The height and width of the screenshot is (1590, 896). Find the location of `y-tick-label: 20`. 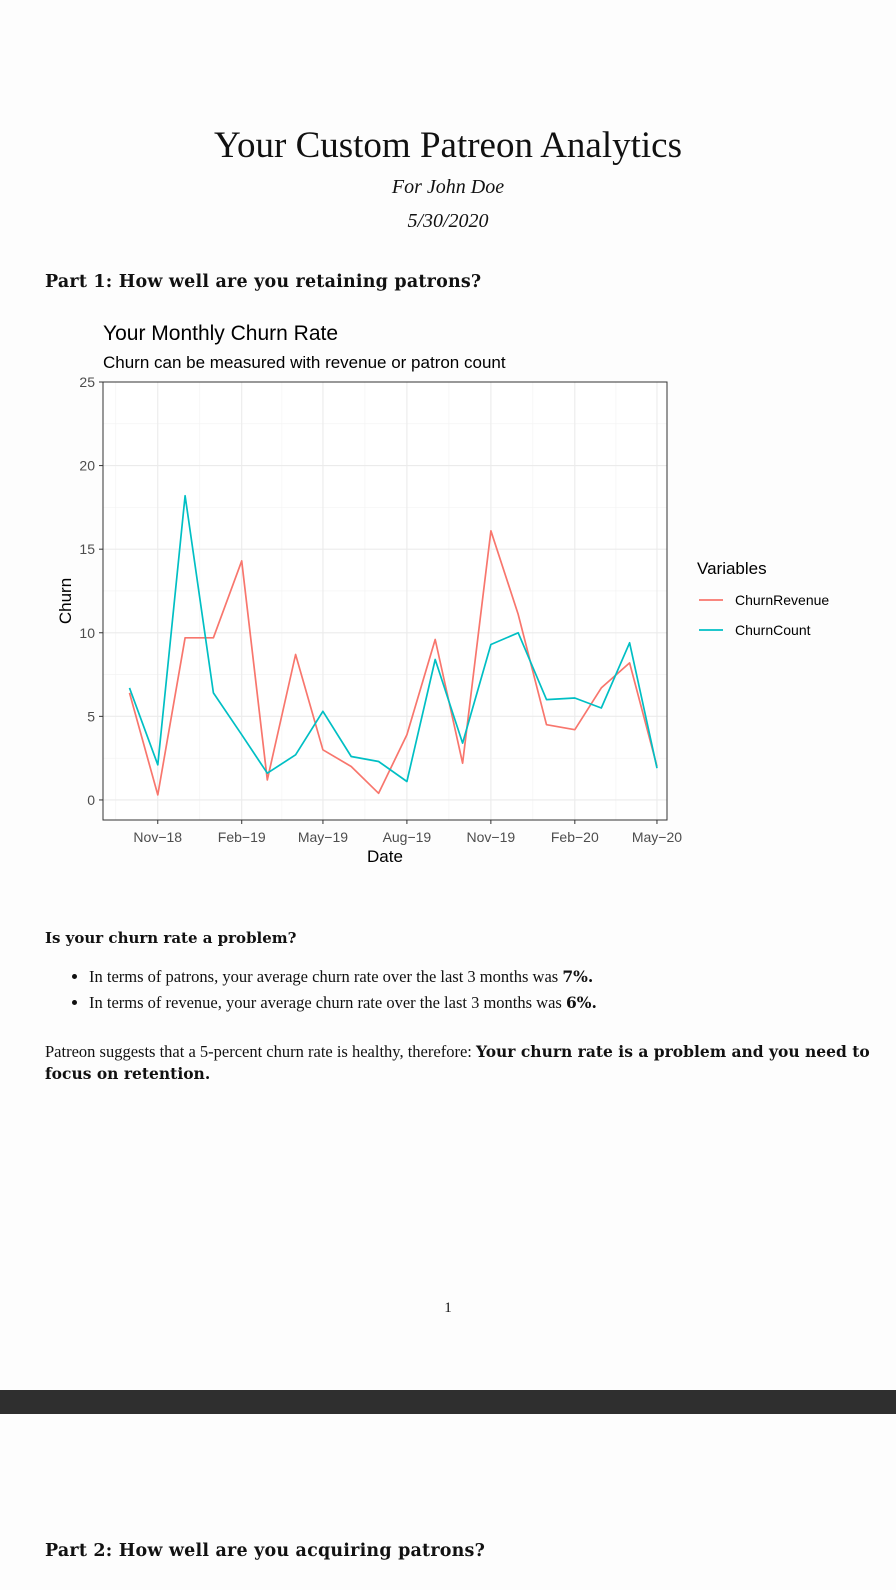

y-tick-label: 20 is located at coordinates (87, 466).